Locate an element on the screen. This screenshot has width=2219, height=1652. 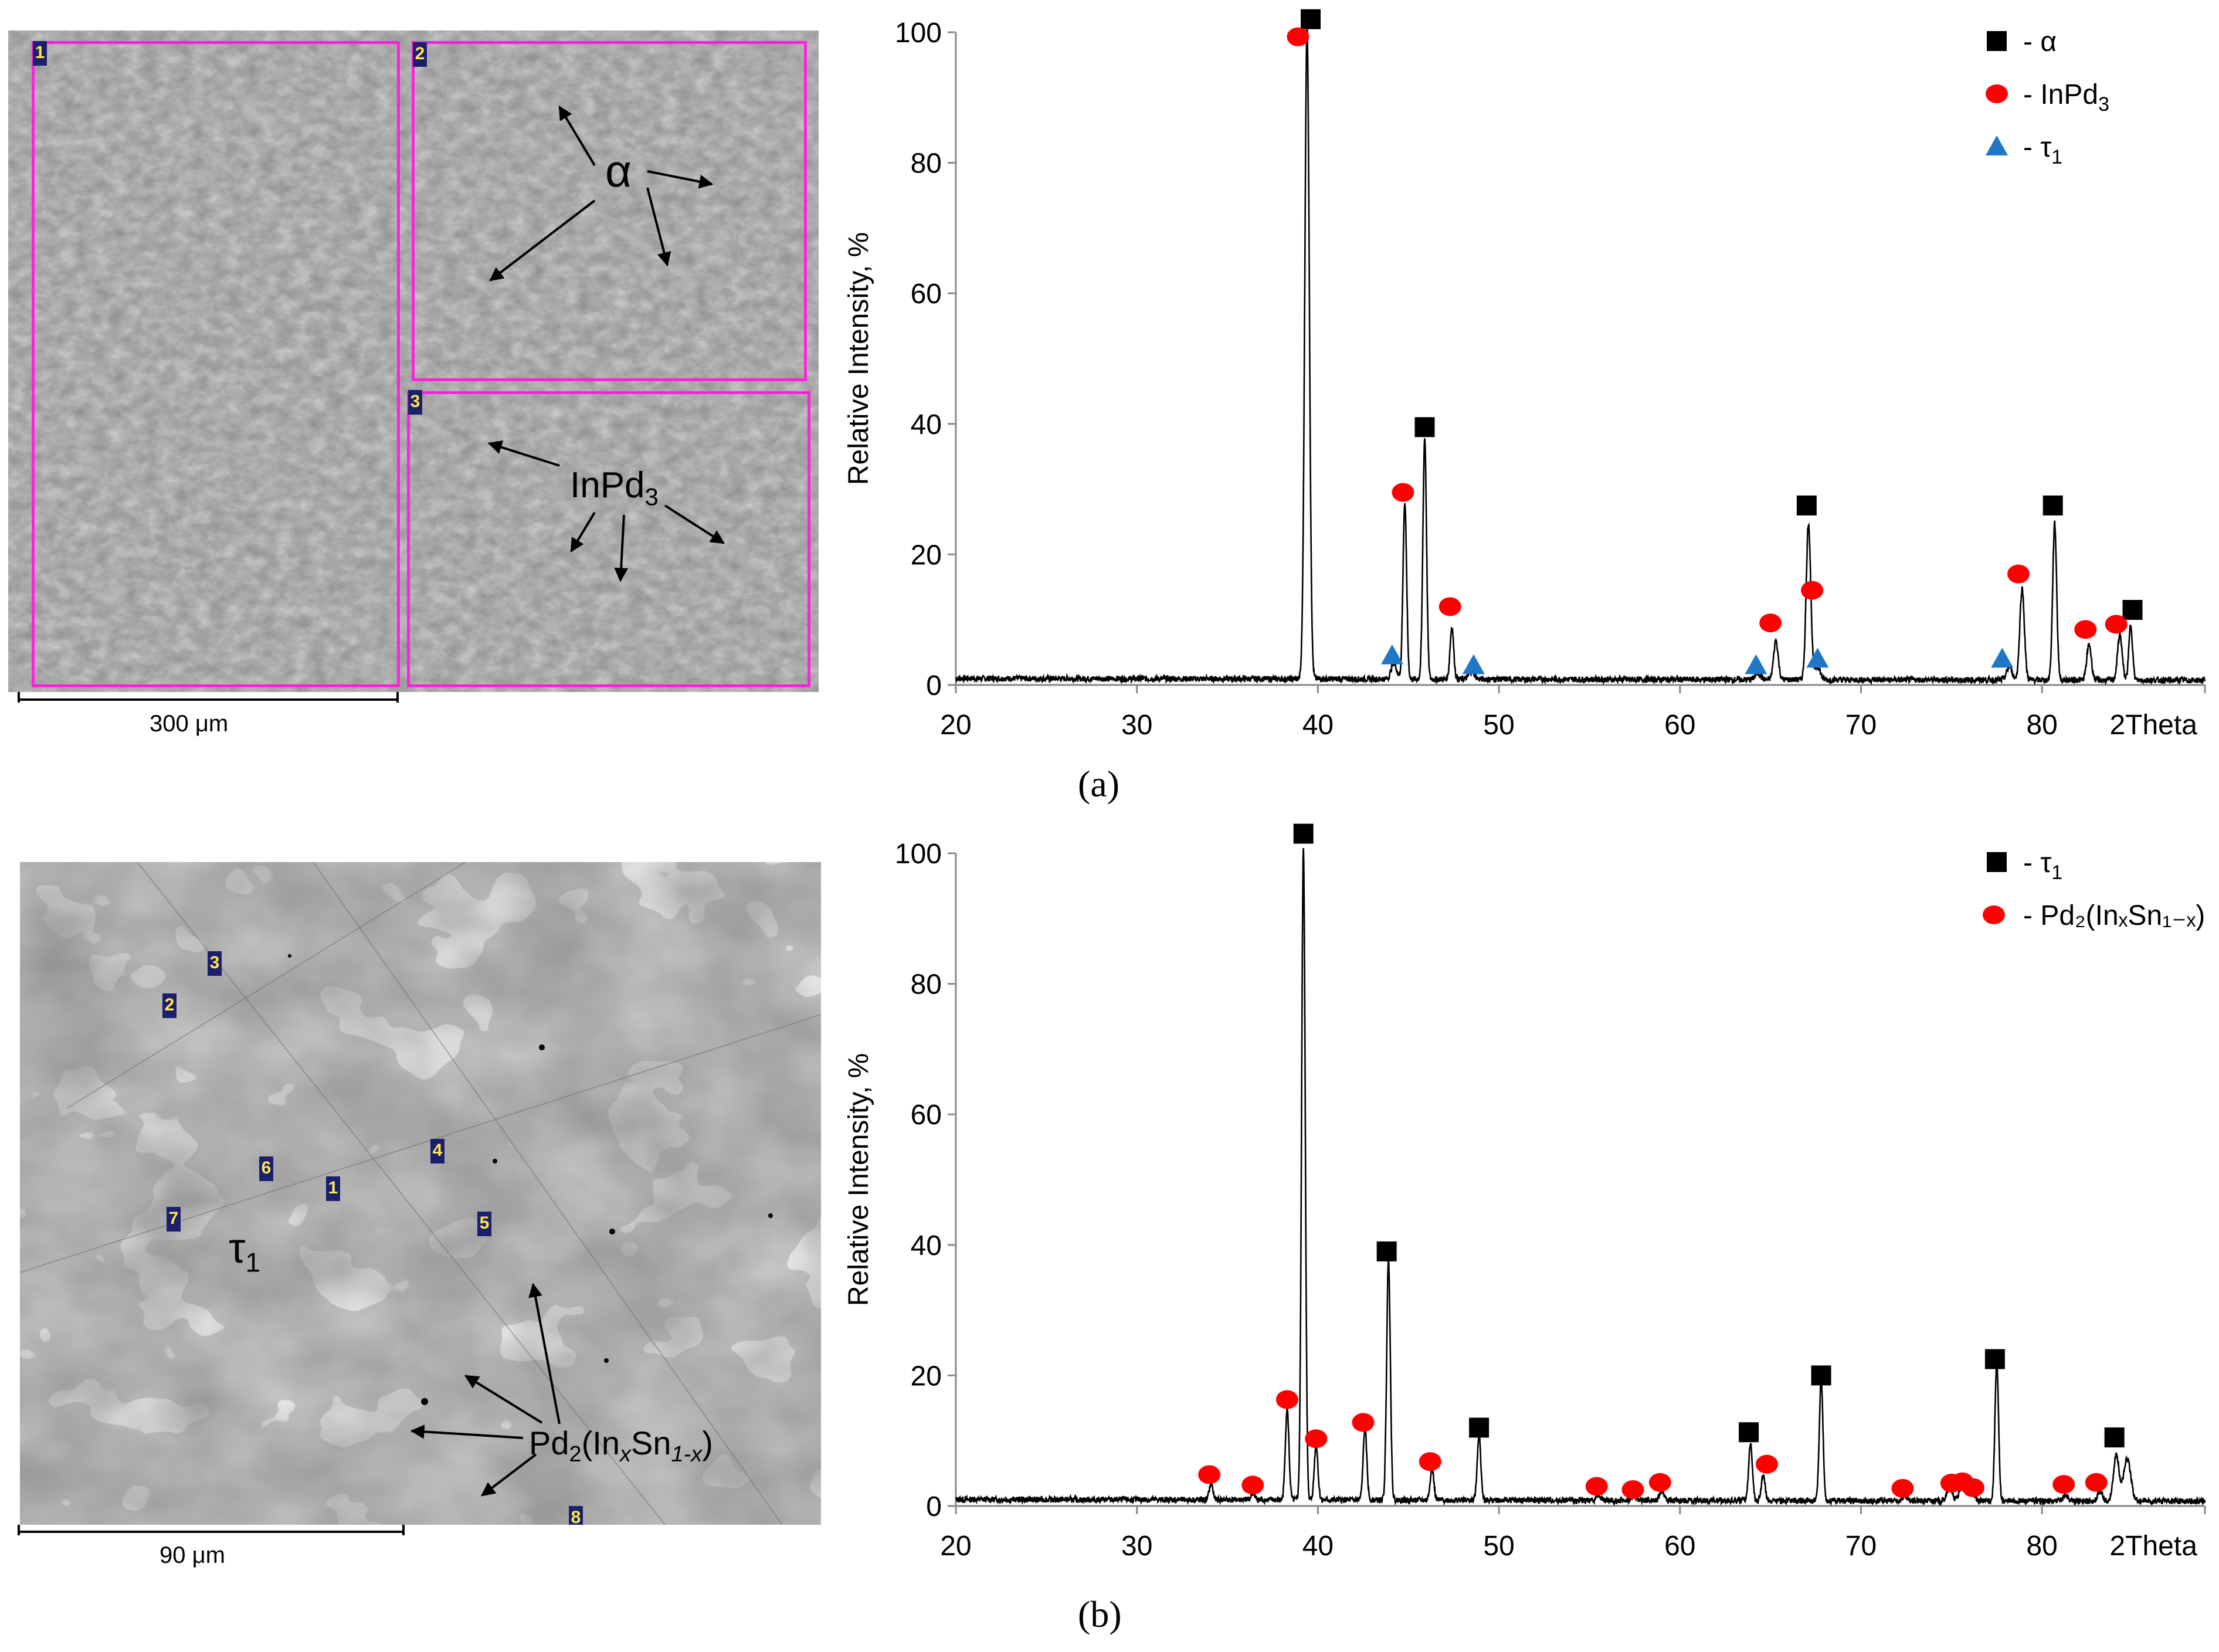
point-label-8: 8 is located at coordinates (576, 1515).